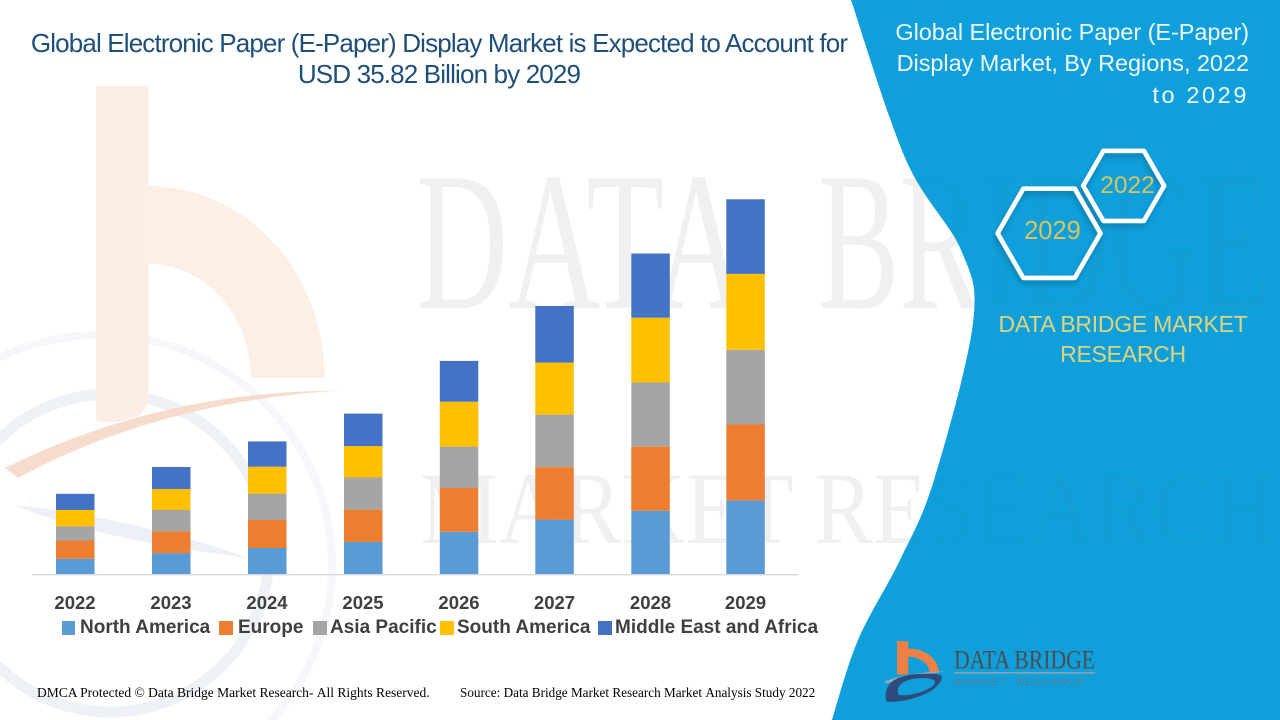  Describe the element at coordinates (1020, 682) in the screenshot. I see `svg-text: MARKET RESEARCH` at that location.